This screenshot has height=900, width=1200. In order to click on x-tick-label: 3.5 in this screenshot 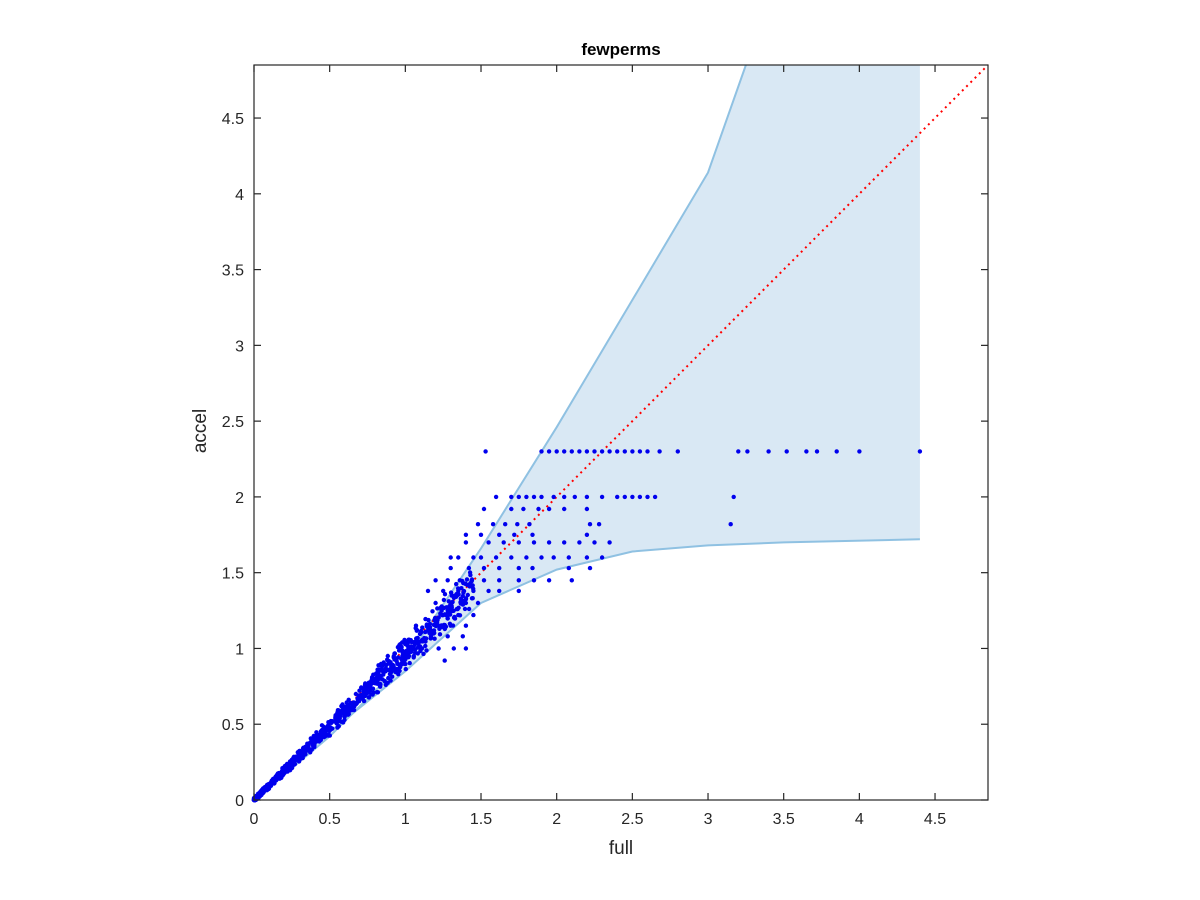, I will do `click(784, 819)`.